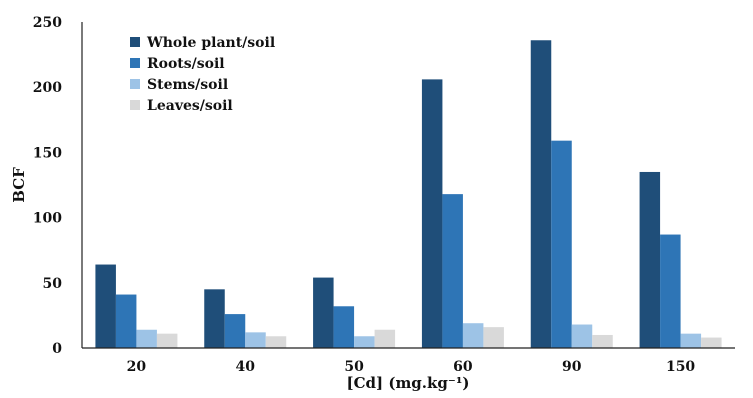  Describe the element at coordinates (186, 64) in the screenshot. I see `legend-label: Roots/soil` at that location.